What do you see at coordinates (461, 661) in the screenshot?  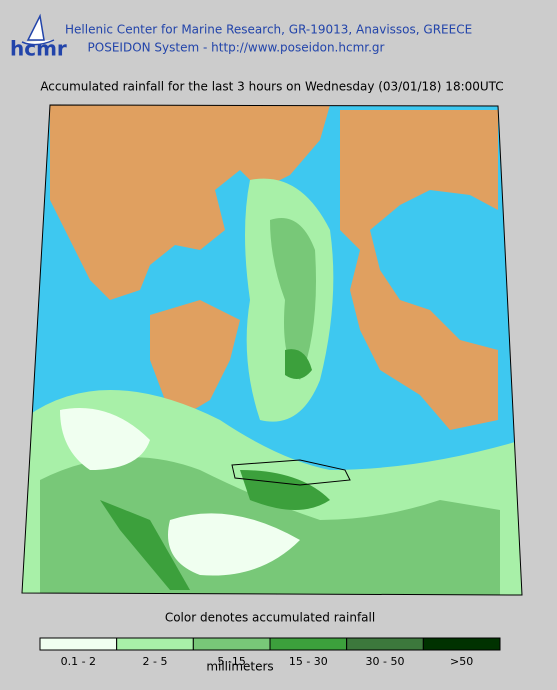 I see `legend-label: >50` at bounding box center [461, 661].